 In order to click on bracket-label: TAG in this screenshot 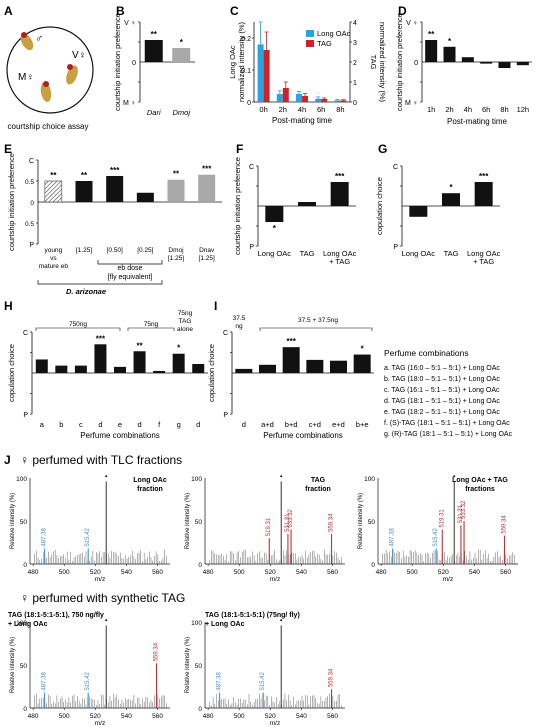, I will do `click(185, 321)`.